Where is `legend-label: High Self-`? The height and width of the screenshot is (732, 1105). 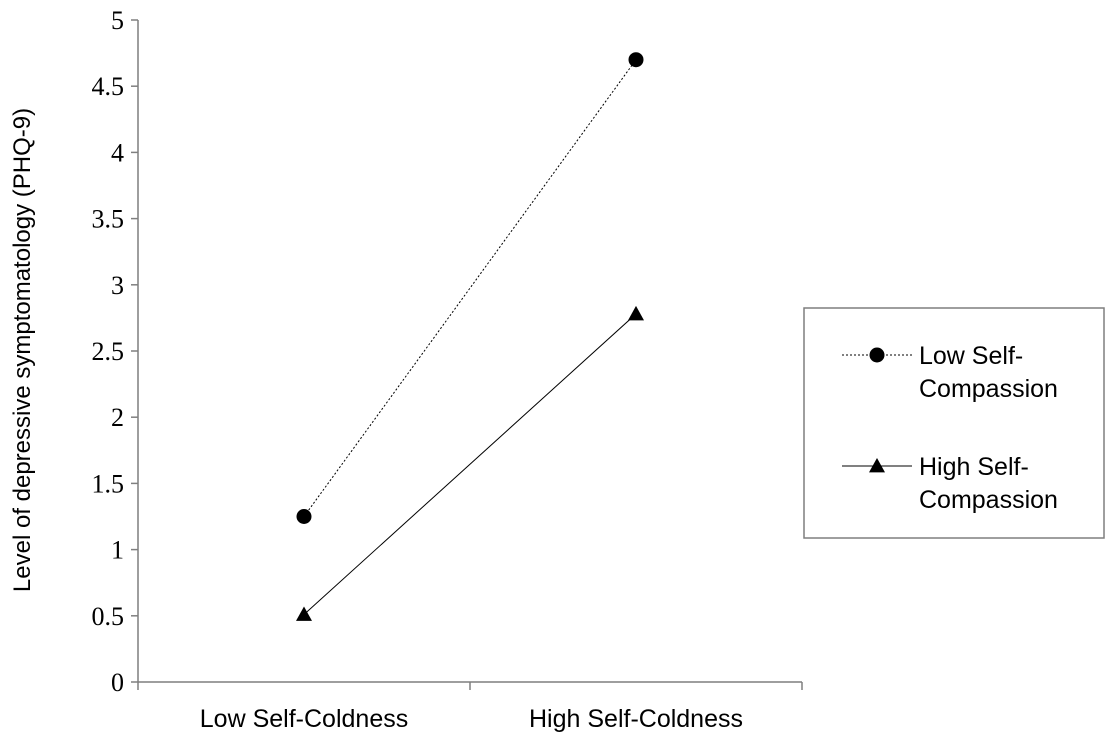 legend-label: High Self- is located at coordinates (974, 467).